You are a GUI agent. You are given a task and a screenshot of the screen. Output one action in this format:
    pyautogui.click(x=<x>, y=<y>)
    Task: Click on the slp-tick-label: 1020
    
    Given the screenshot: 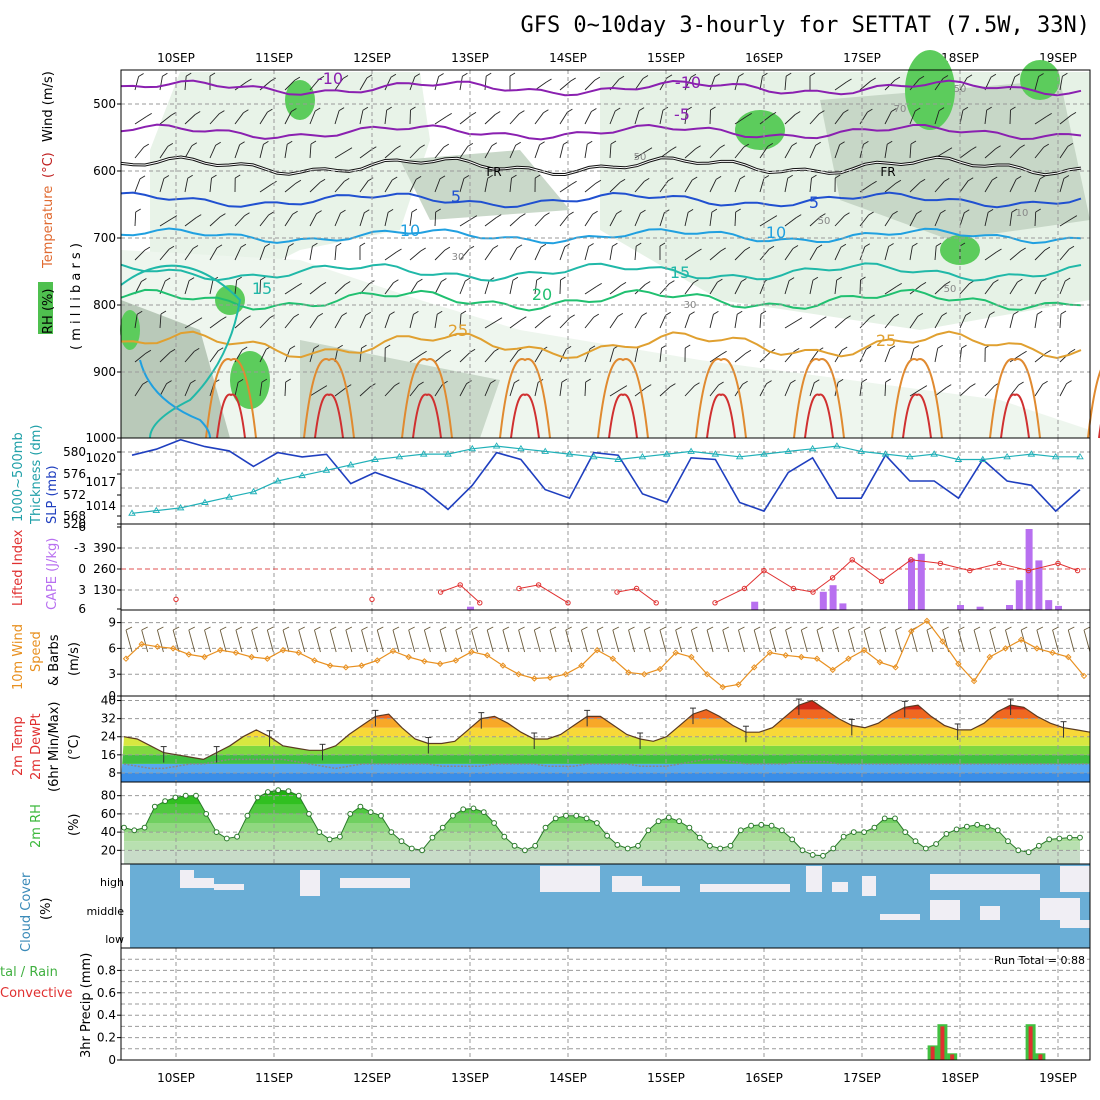 What is the action you would take?
    pyautogui.click(x=100, y=458)
    